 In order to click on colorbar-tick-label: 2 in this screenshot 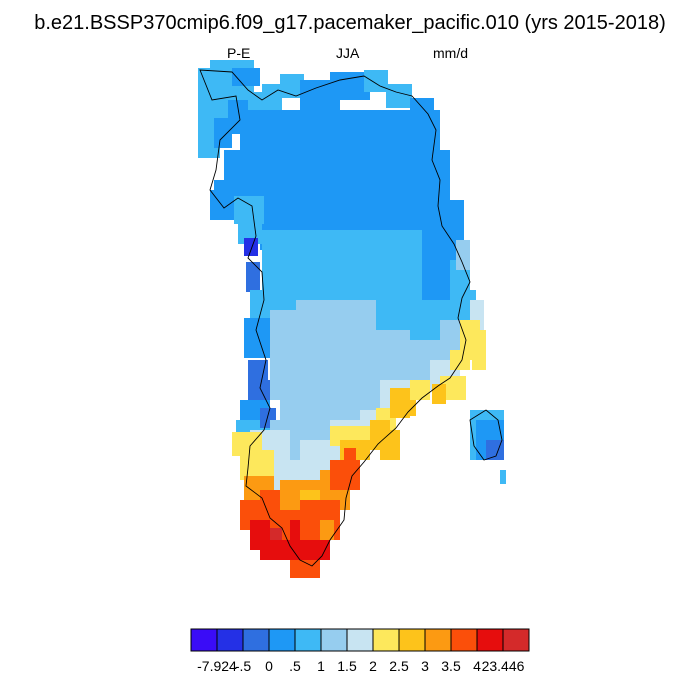, I will do `click(373, 666)`.